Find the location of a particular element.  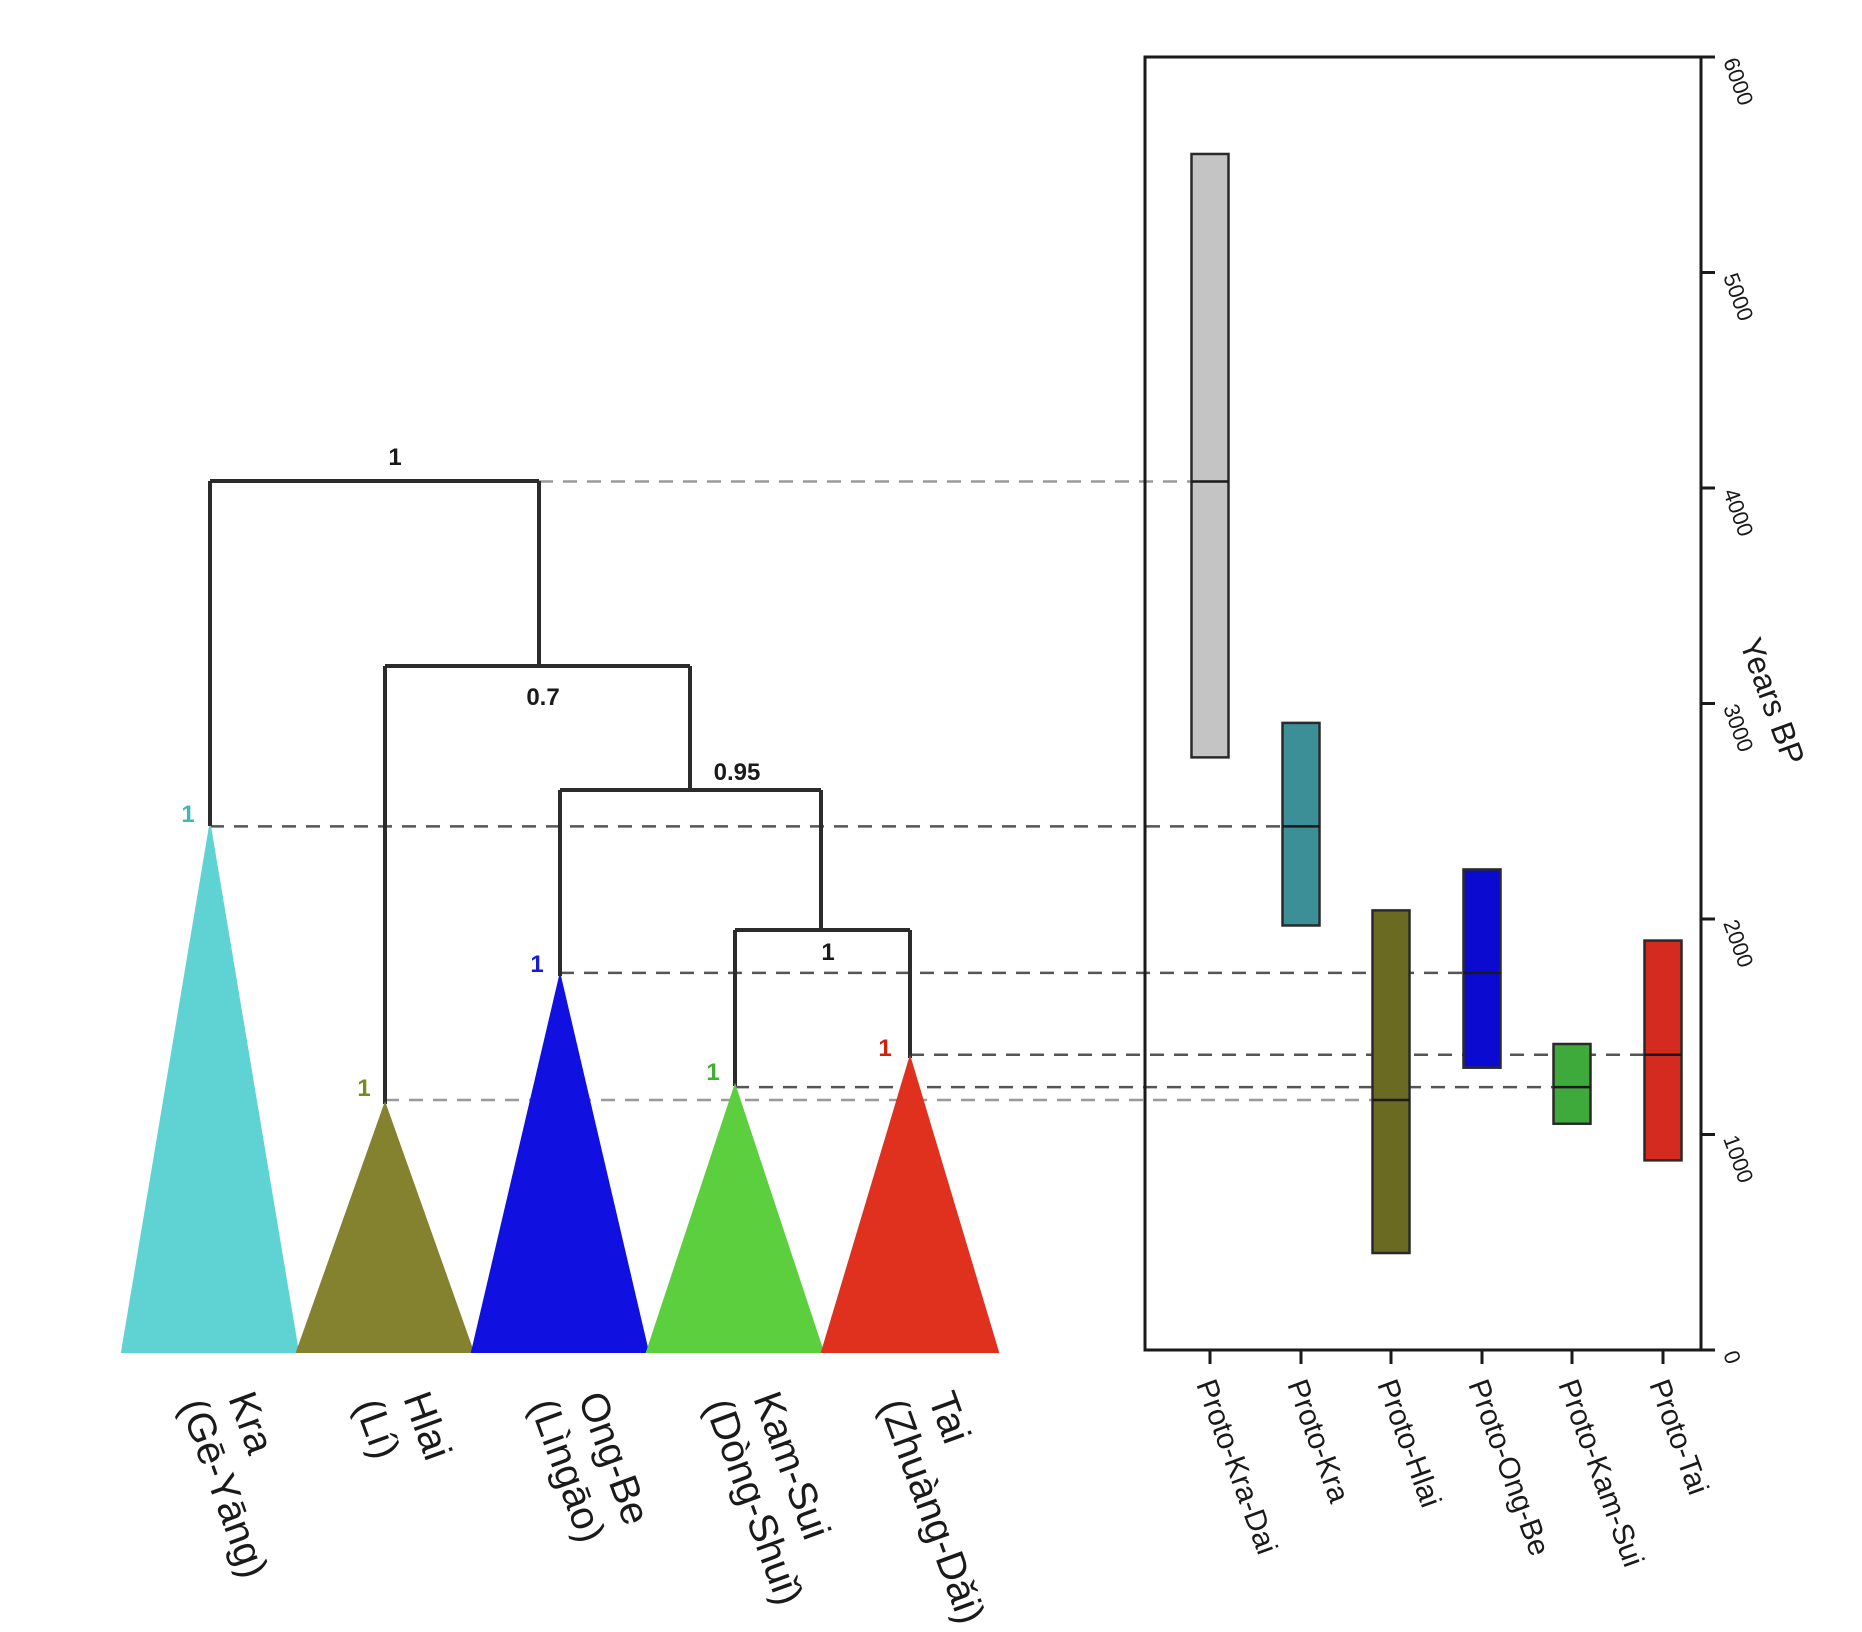

y-tick-label: 6000 is located at coordinates (1738, 81).